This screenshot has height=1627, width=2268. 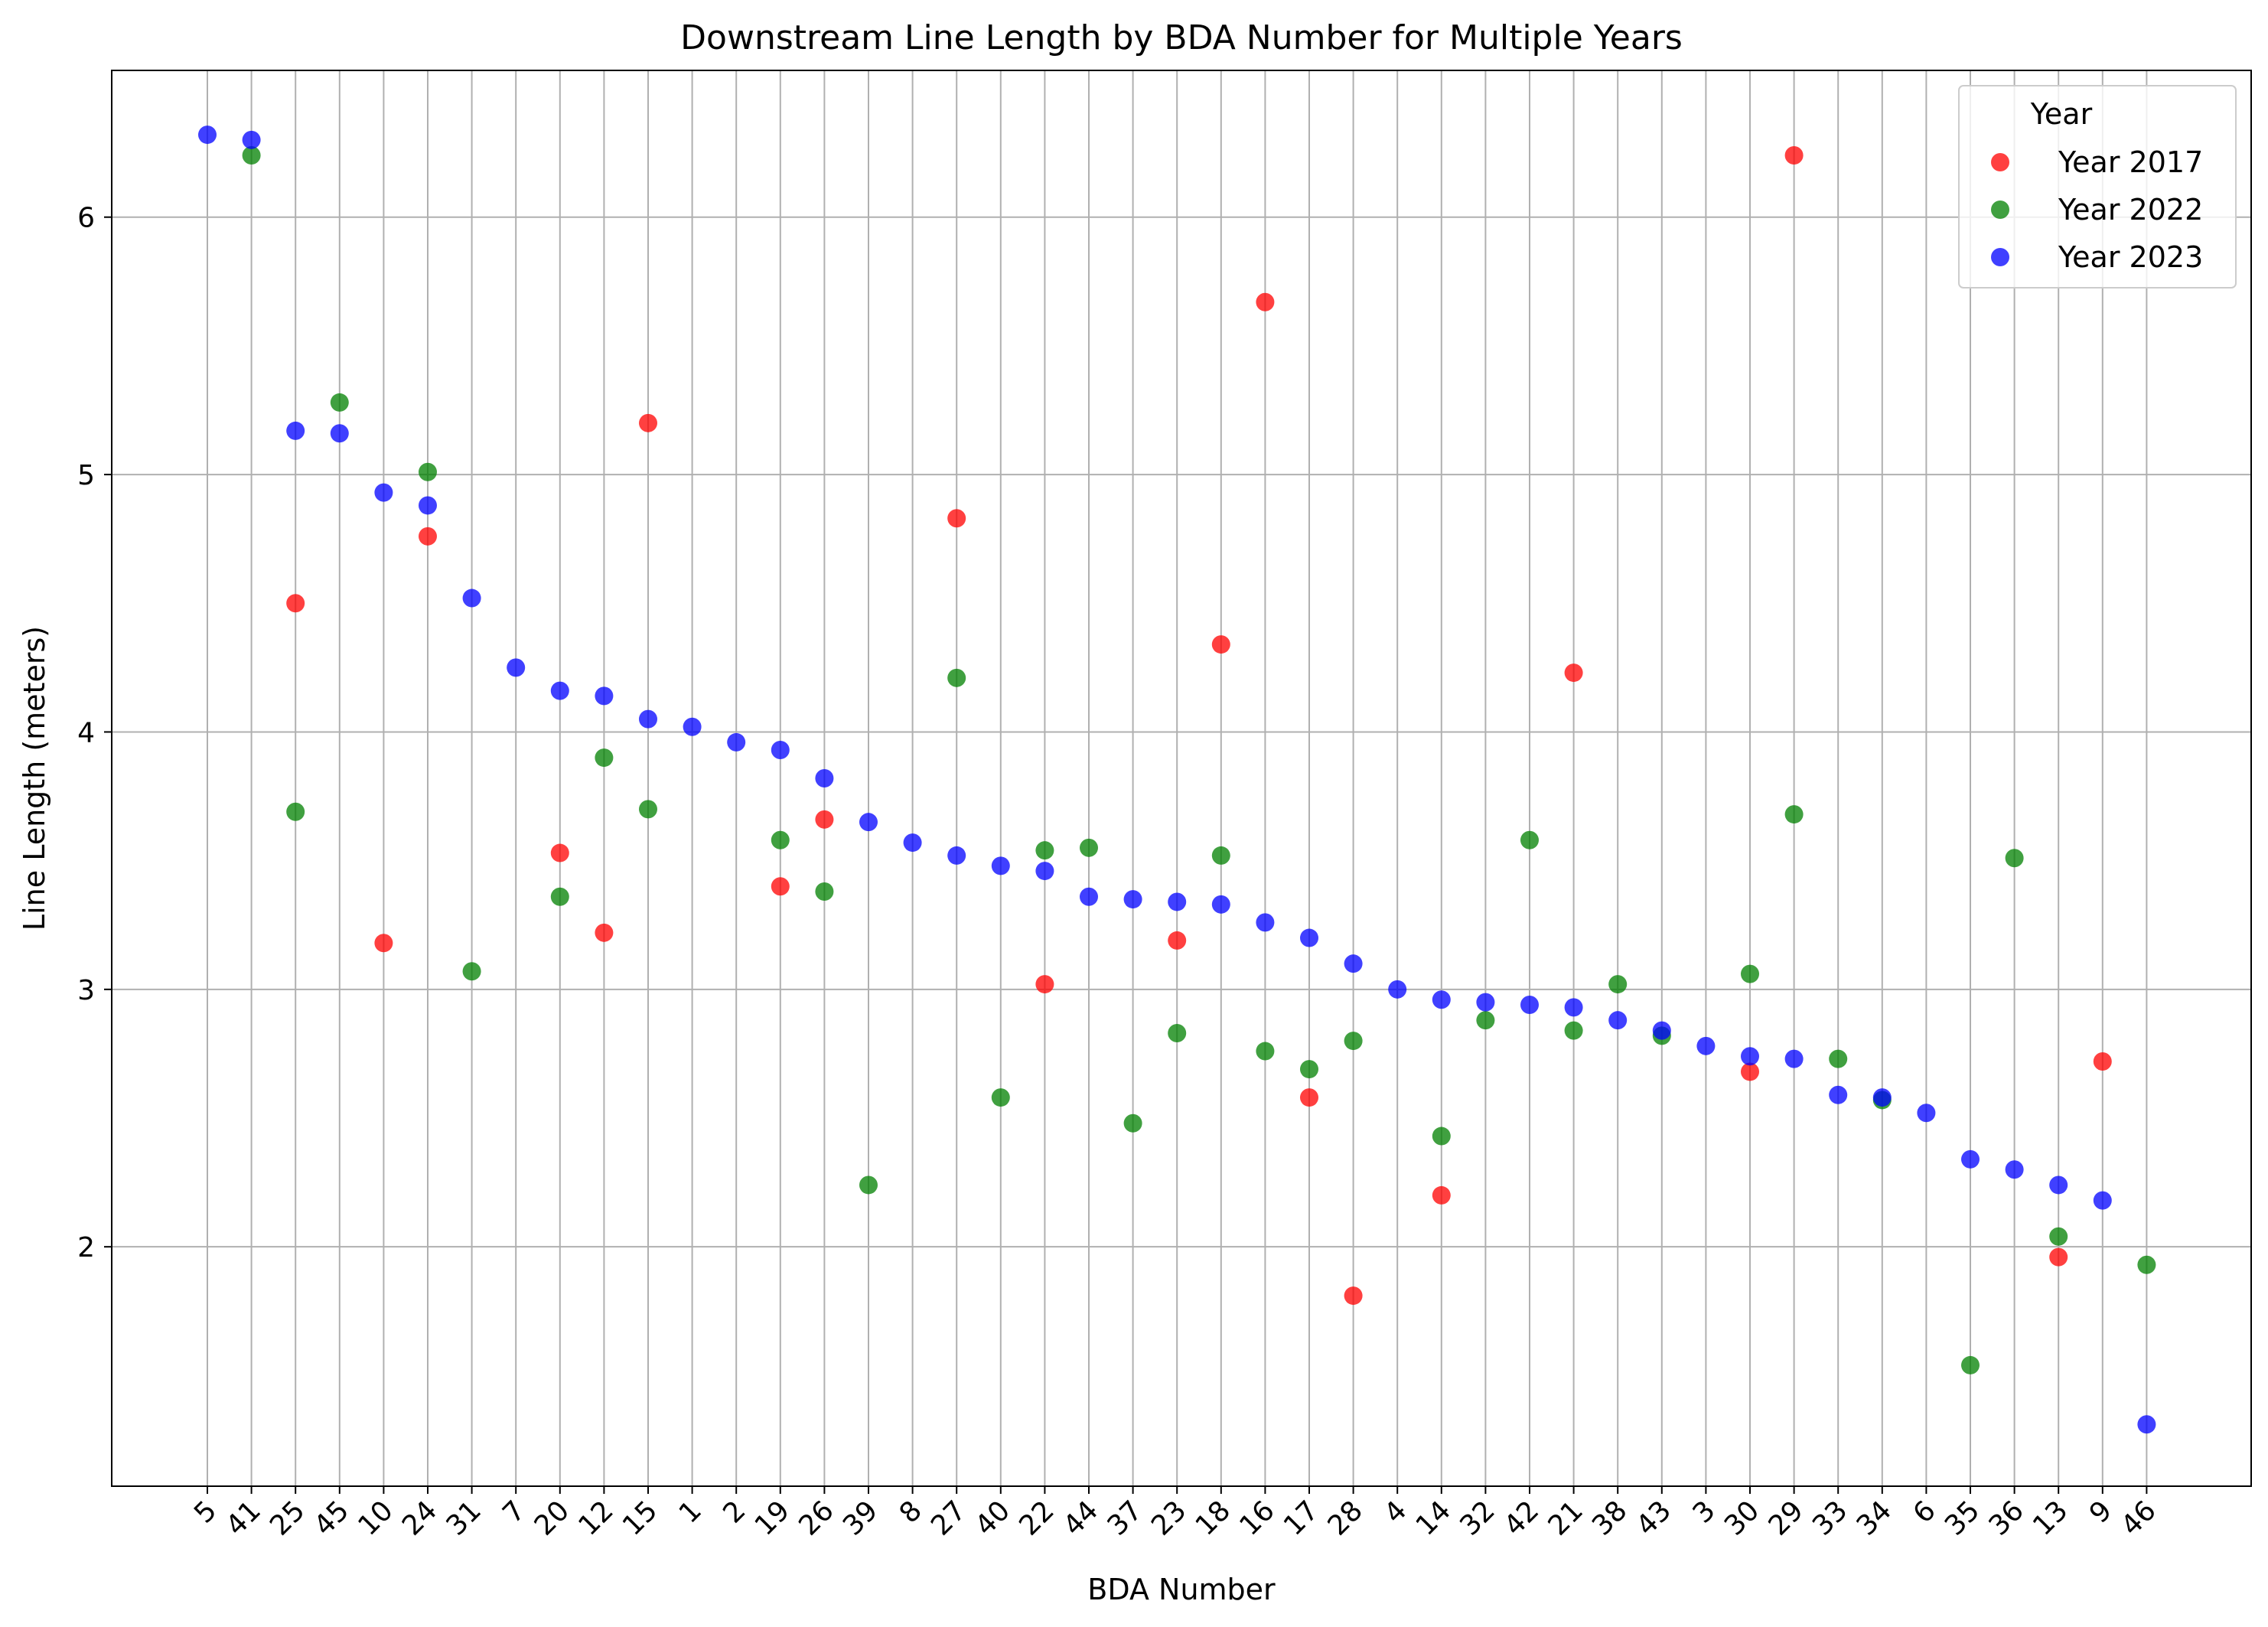 What do you see at coordinates (86, 732) in the screenshot?
I see `y-tick-label: 4` at bounding box center [86, 732].